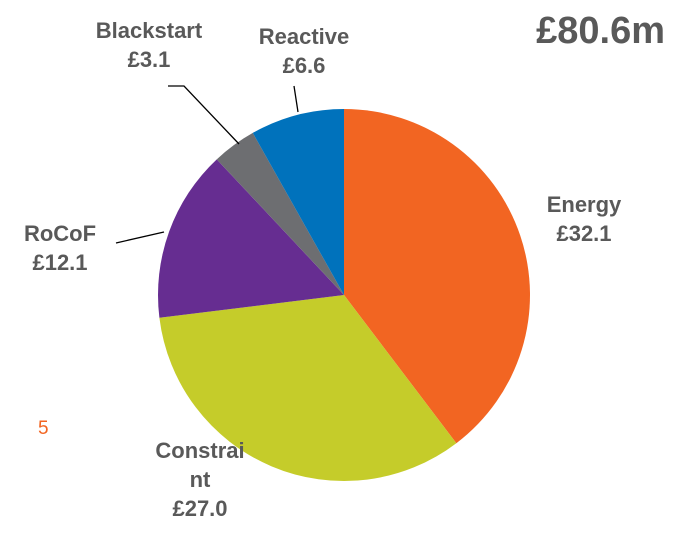 The height and width of the screenshot is (534, 673). Describe the element at coordinates (140, 237) in the screenshot. I see `leader-line-rocof` at that location.